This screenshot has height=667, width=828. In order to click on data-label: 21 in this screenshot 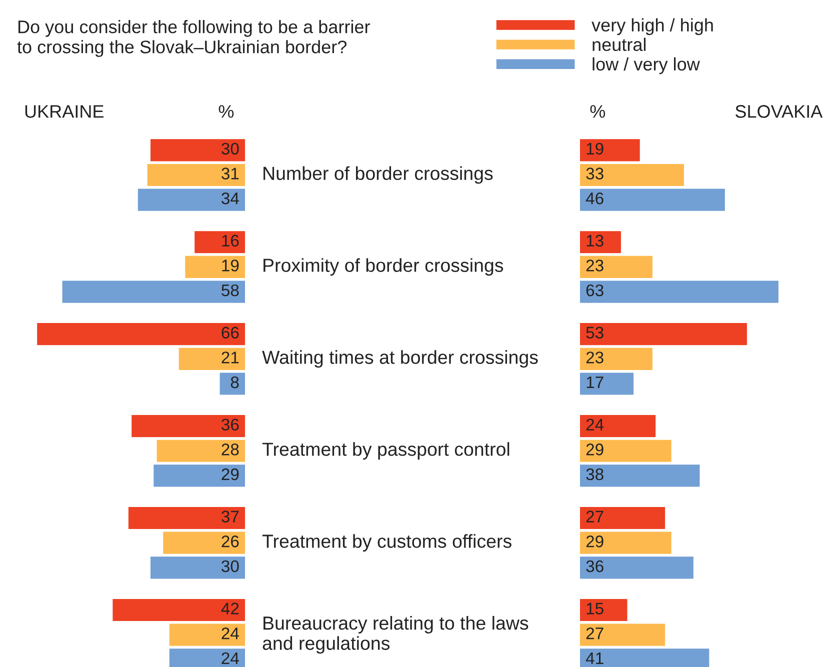, I will do `click(230, 358)`.